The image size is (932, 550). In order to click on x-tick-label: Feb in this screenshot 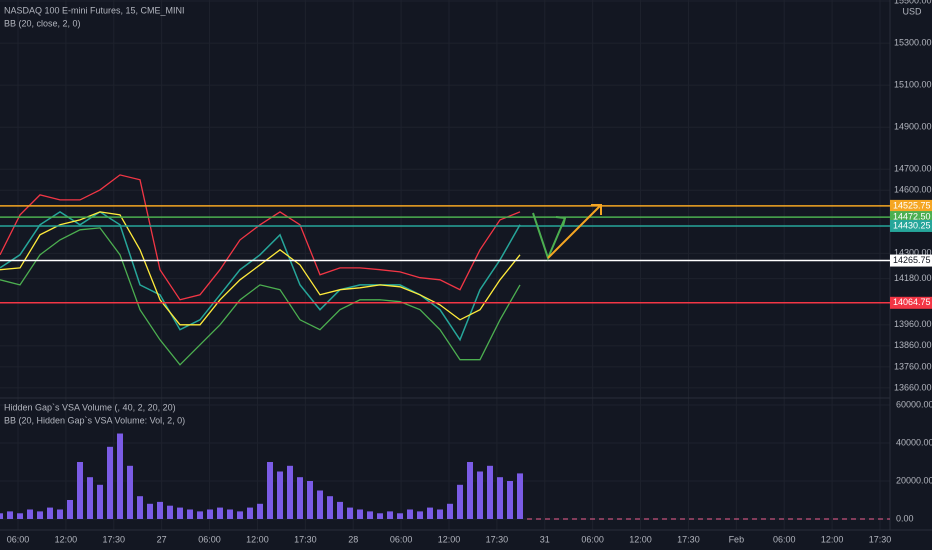, I will do `click(737, 539)`.